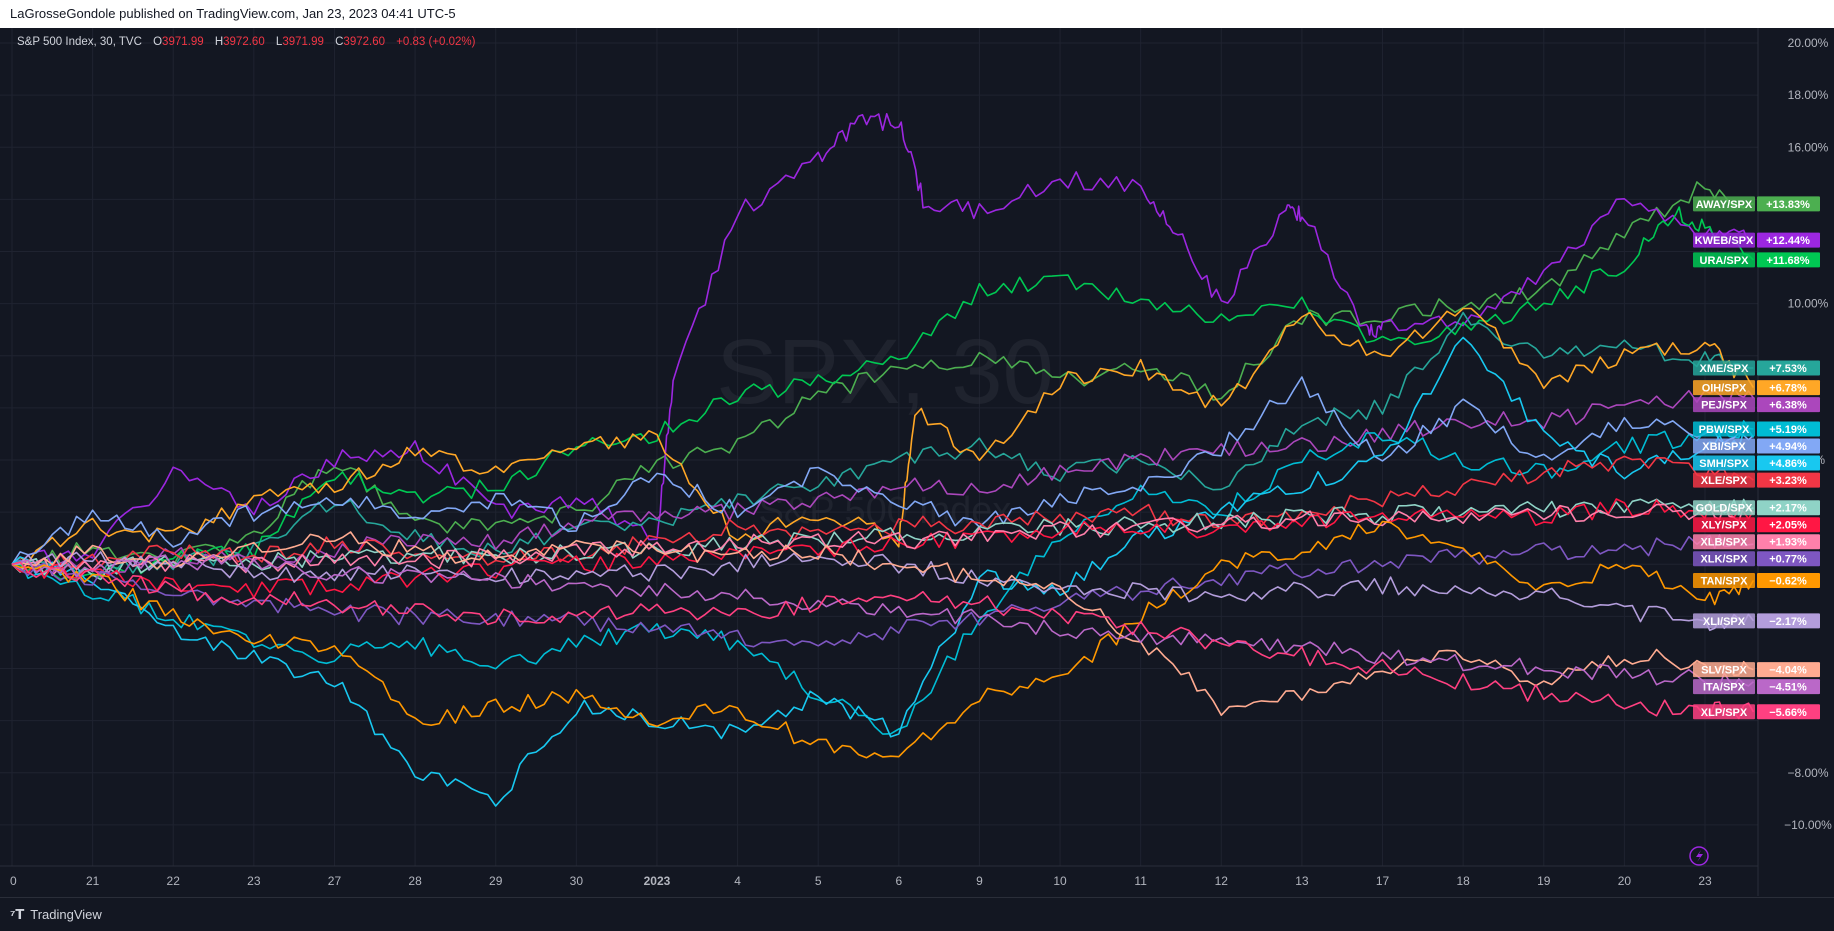 This screenshot has height=931, width=1834. What do you see at coordinates (1140, 881) in the screenshot?
I see `x-tick-label: 11` at bounding box center [1140, 881].